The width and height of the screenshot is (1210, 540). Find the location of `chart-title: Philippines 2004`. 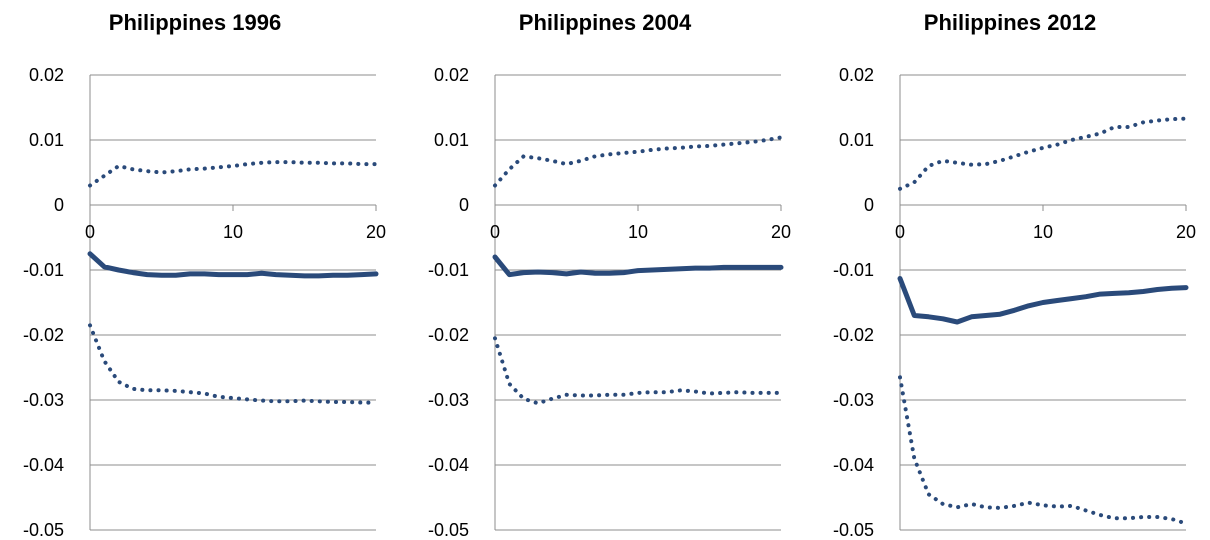

chart-title: Philippines 2004 is located at coordinates (605, 22).